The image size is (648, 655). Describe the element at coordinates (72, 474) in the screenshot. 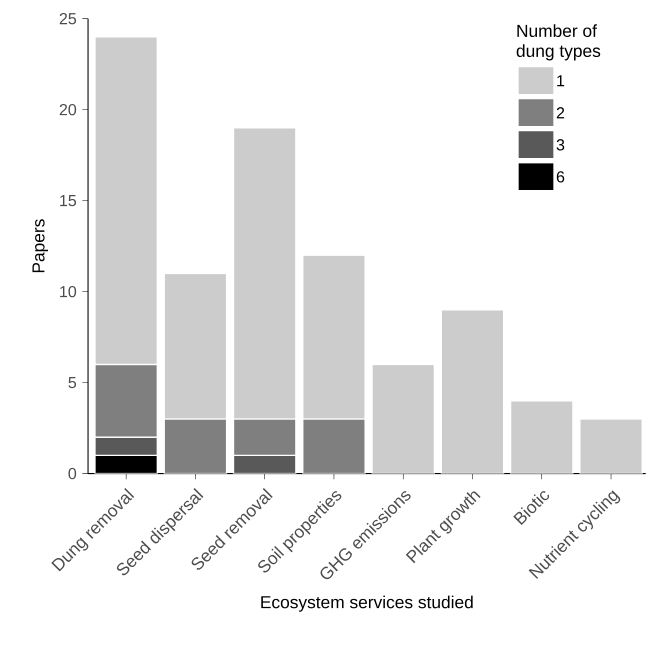

I see `y-tick-label: 0` at that location.